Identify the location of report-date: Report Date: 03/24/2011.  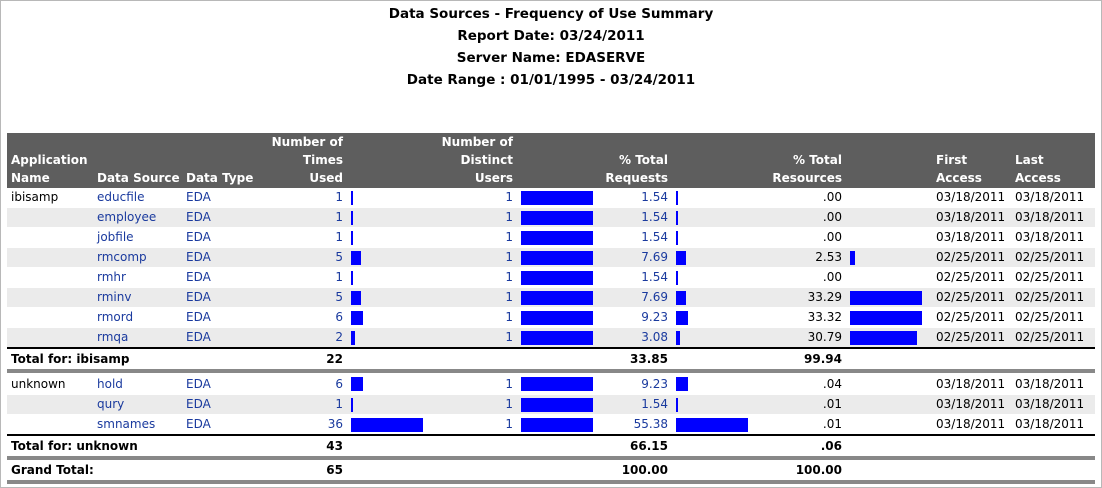
(551, 36).